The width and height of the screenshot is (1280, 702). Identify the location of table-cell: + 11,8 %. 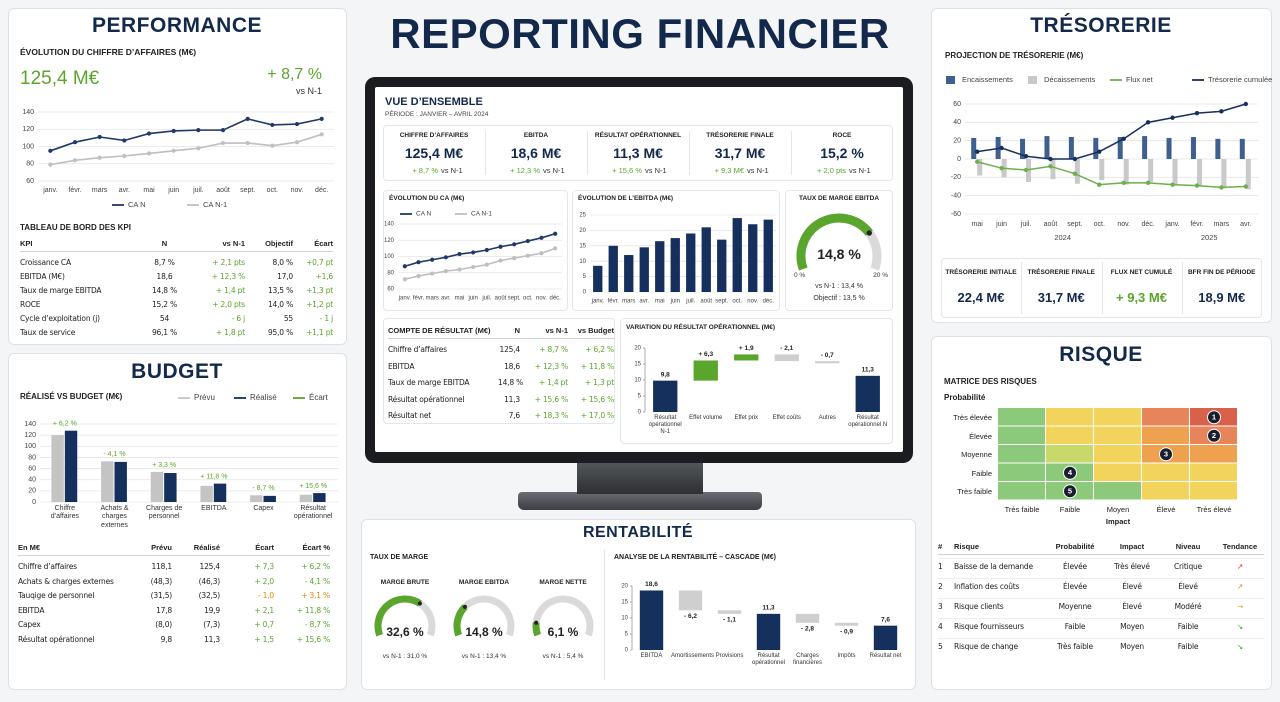
(313, 610).